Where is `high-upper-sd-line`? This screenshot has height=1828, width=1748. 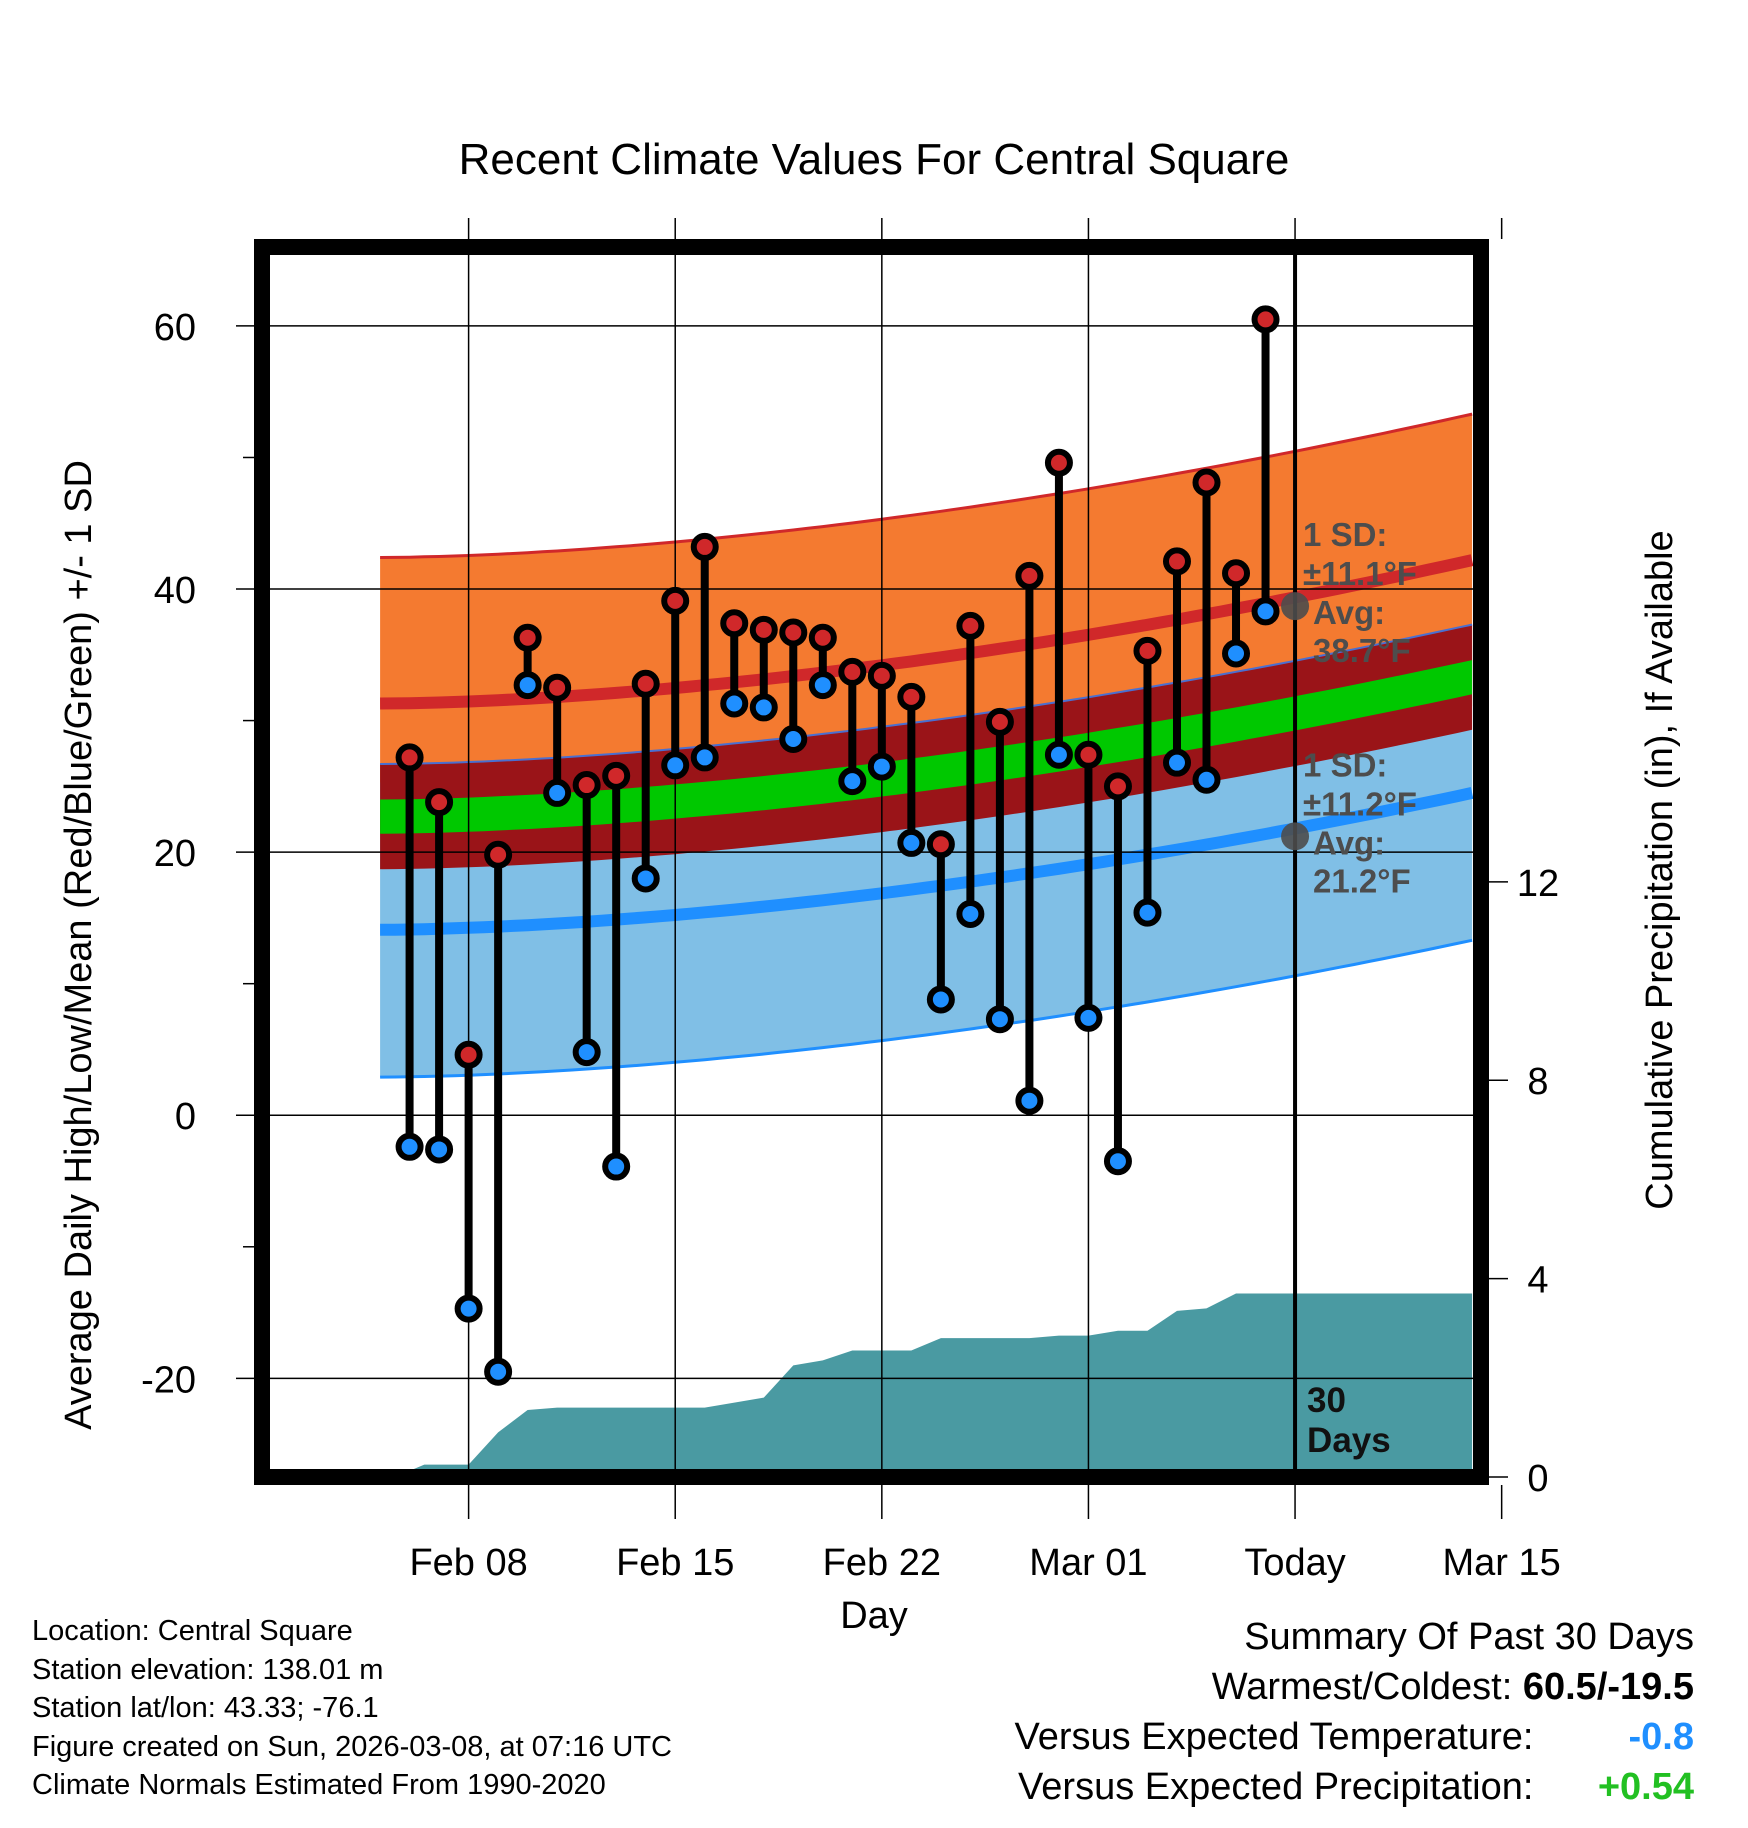
high-upper-sd-line is located at coordinates (926, 485).